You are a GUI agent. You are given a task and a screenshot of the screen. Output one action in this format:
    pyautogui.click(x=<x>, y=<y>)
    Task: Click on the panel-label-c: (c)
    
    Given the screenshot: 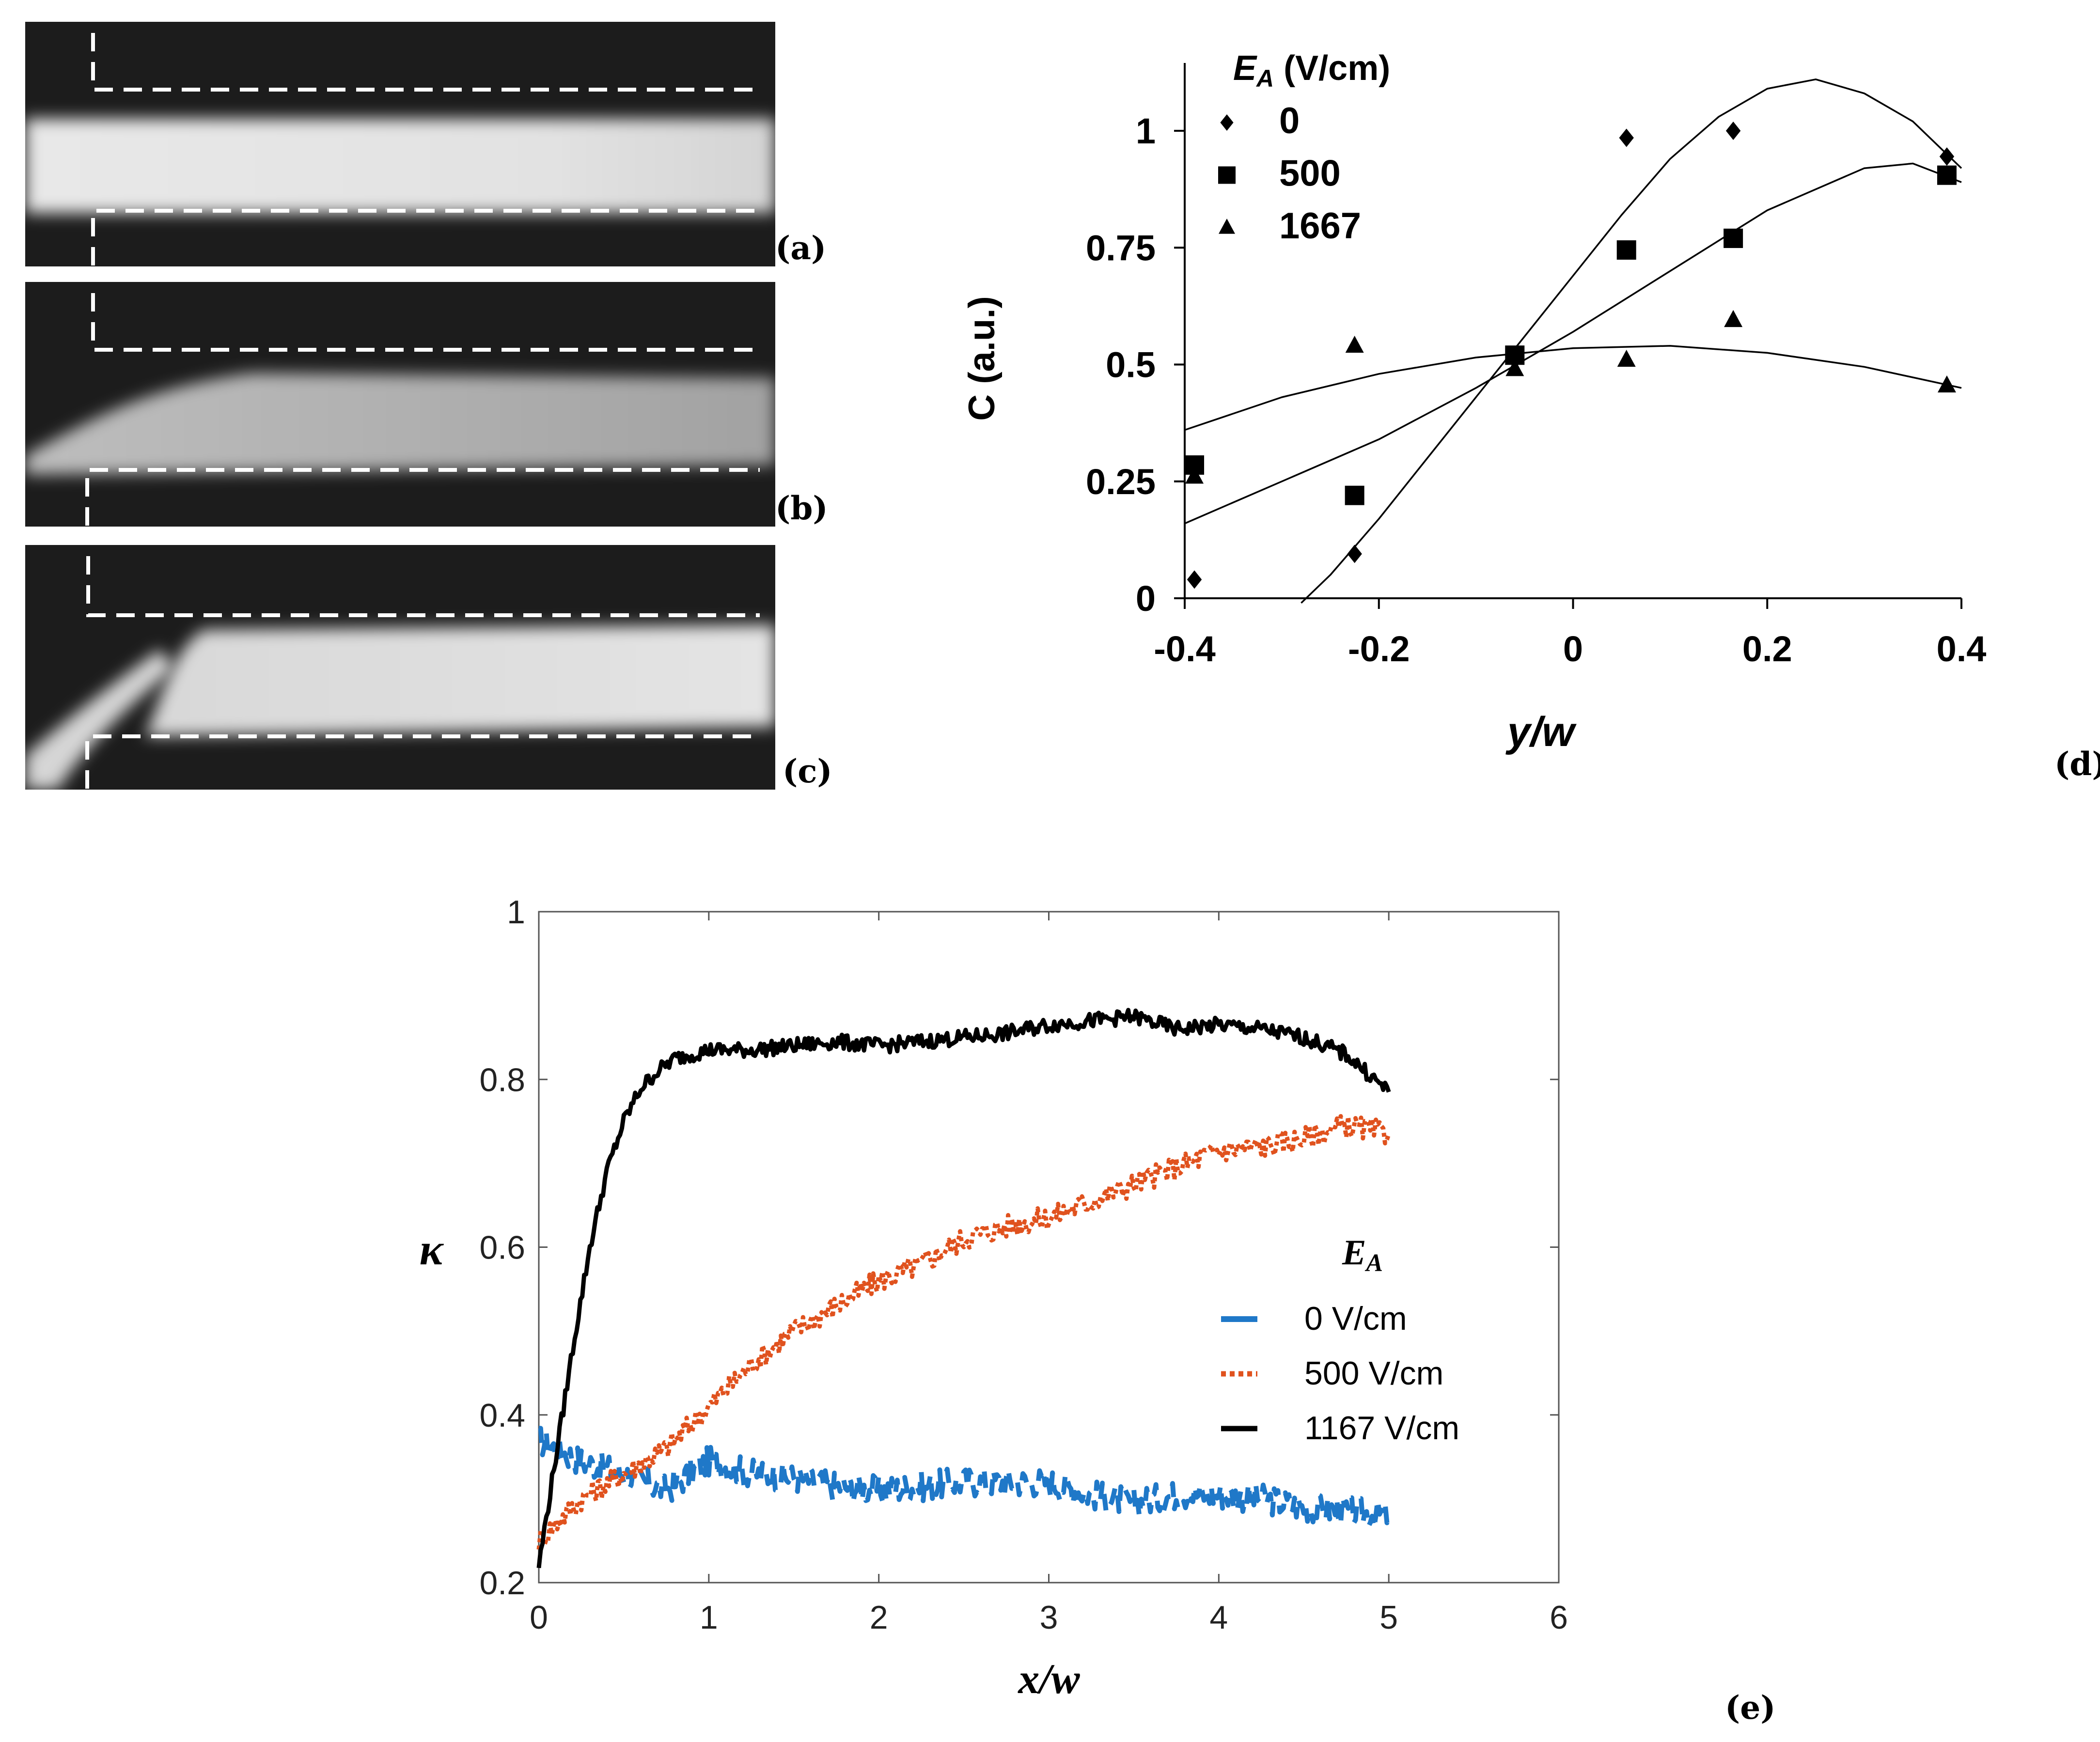 What is the action you would take?
    pyautogui.click(x=807, y=771)
    